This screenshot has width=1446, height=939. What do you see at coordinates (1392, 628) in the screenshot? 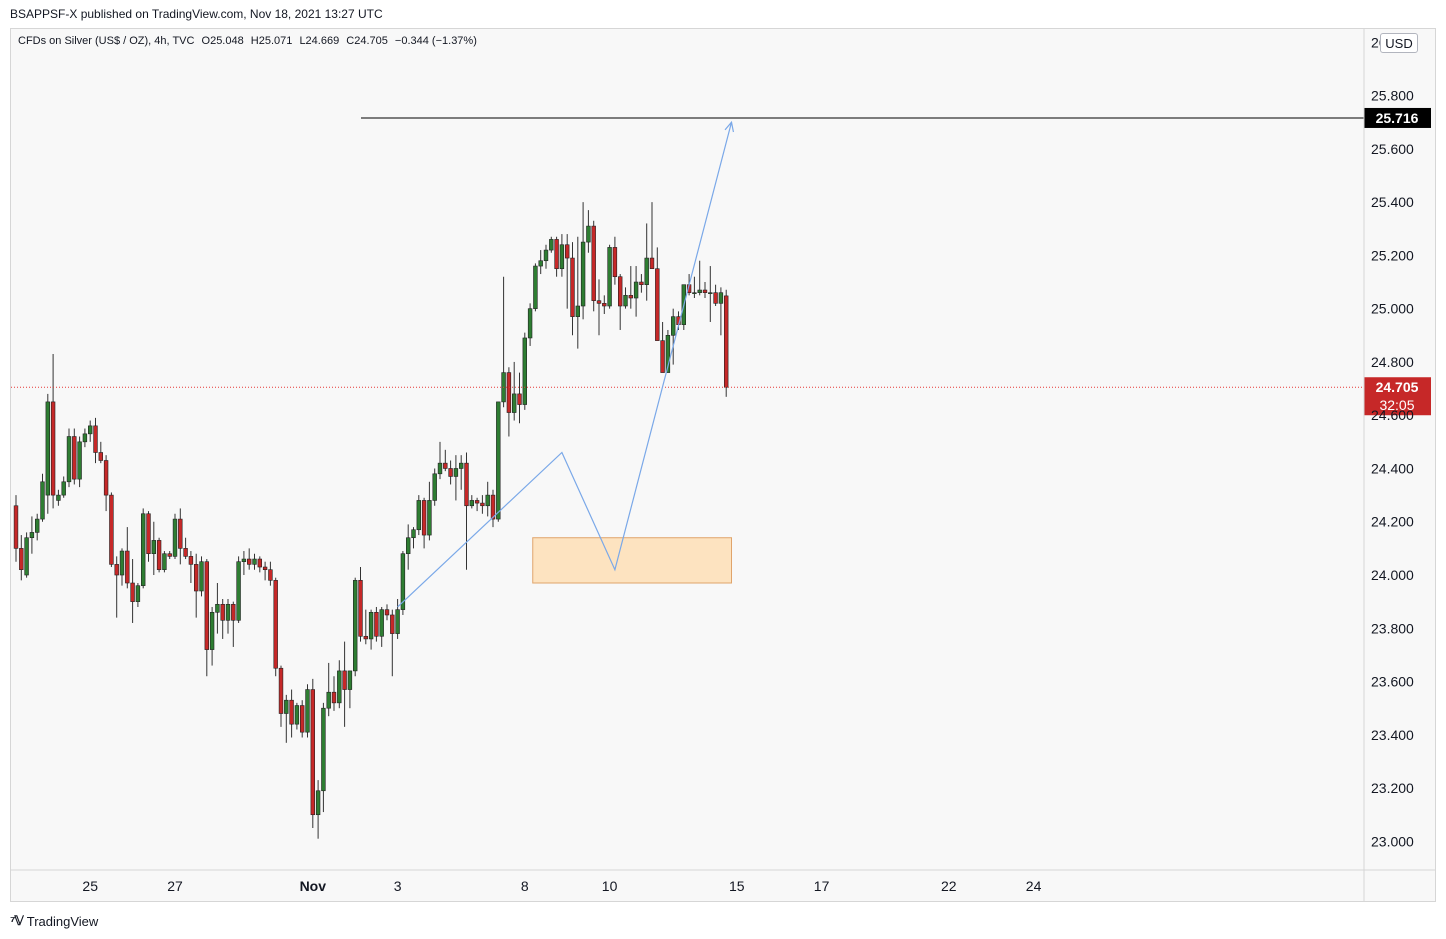
I see `y-tick-label: 23.800` at bounding box center [1392, 628].